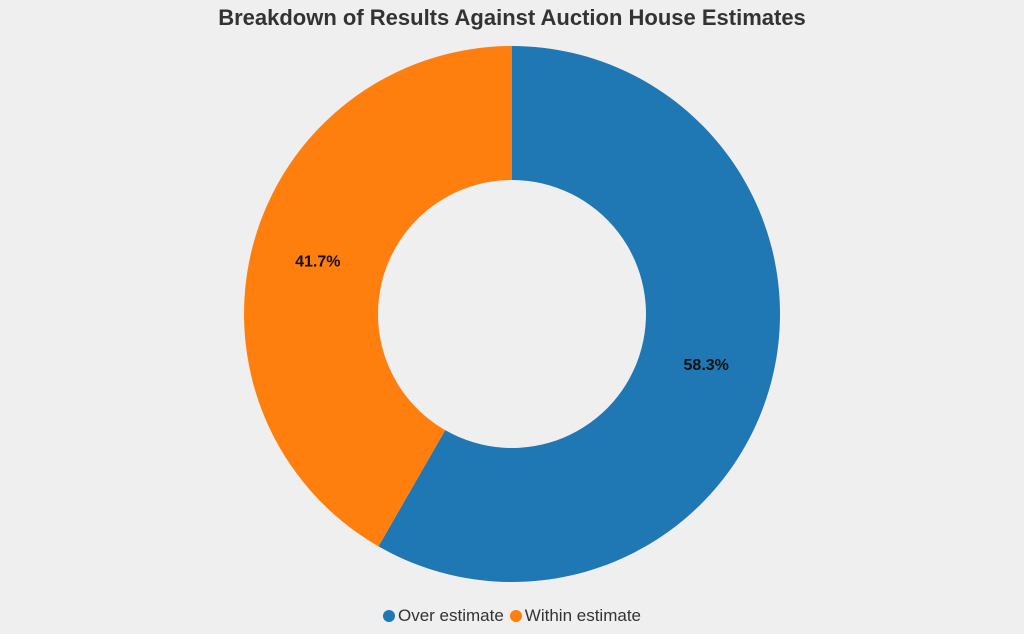 The height and width of the screenshot is (634, 1024). I want to click on legend-label-within-estimate: Within estimate, so click(582, 615).